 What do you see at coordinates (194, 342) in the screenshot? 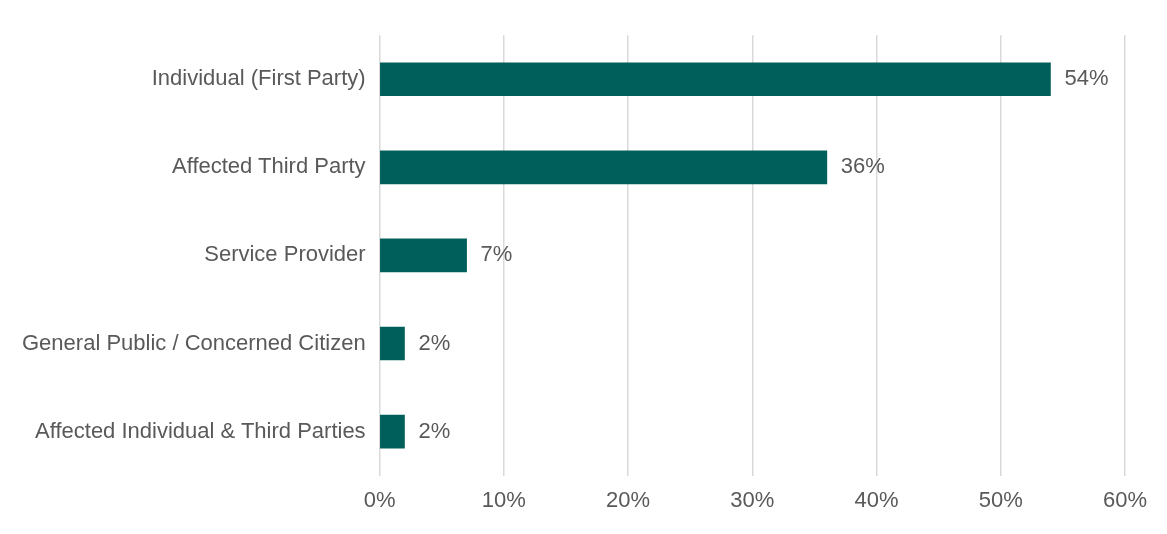
I see `y-tick-label: General Public / Concerned Citizen` at bounding box center [194, 342].